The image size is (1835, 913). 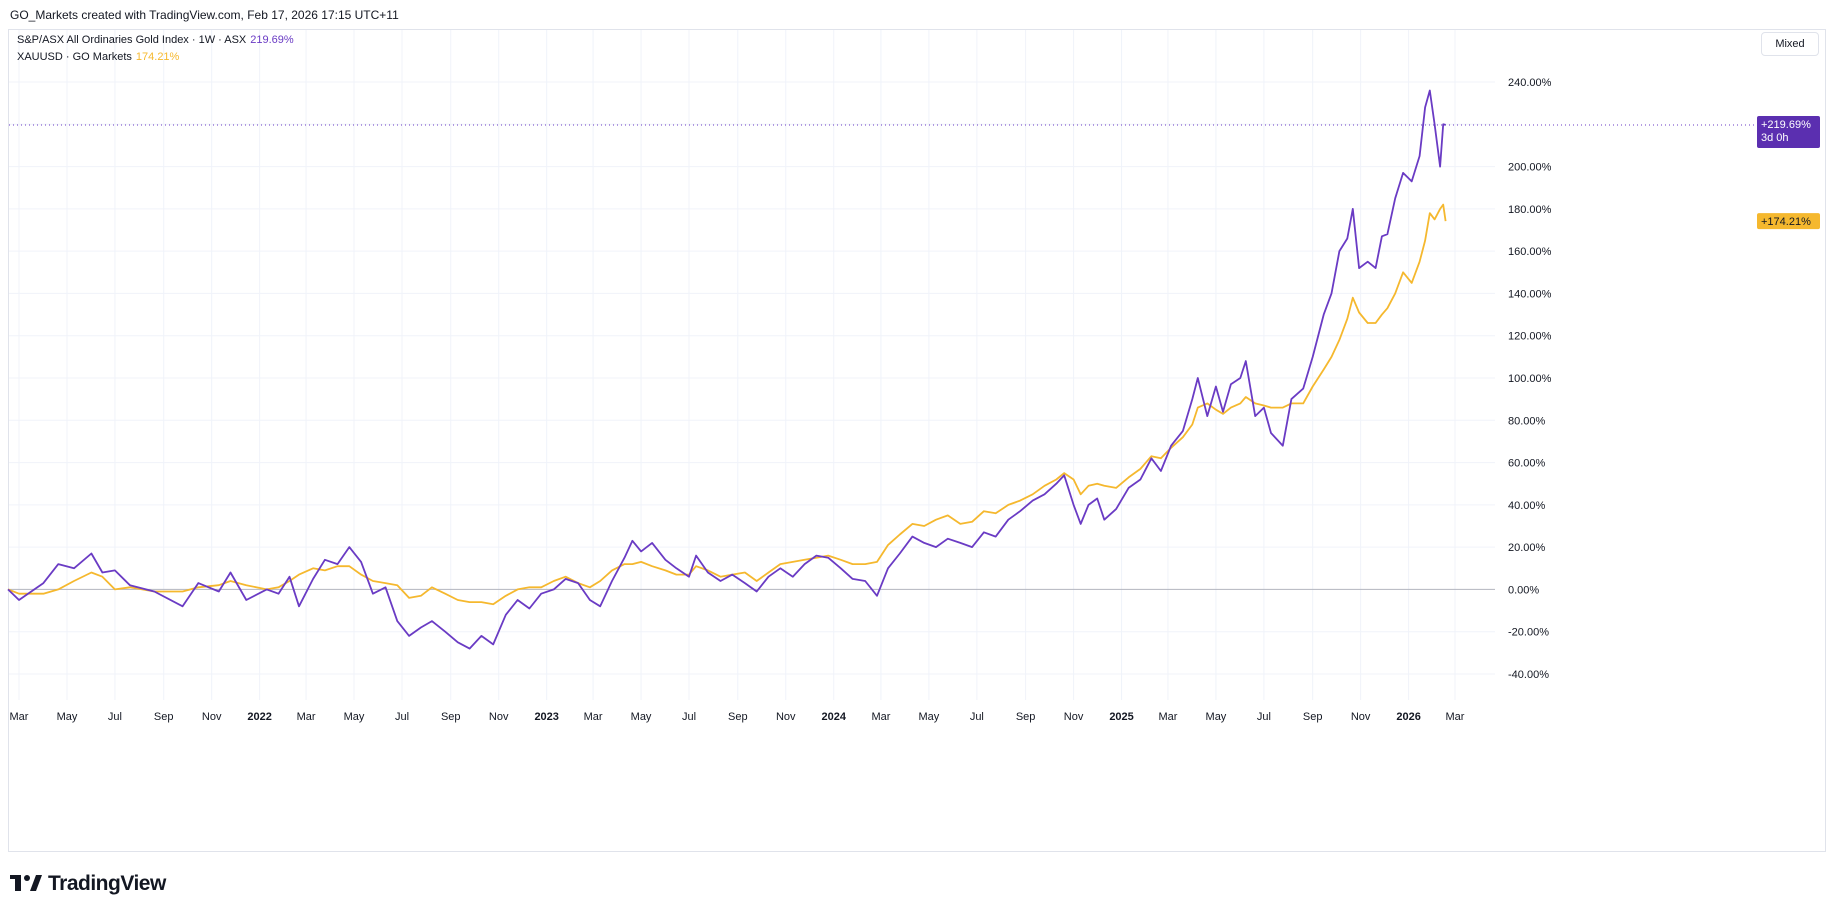 I want to click on tradingview-logo-icon, so click(x=26, y=883).